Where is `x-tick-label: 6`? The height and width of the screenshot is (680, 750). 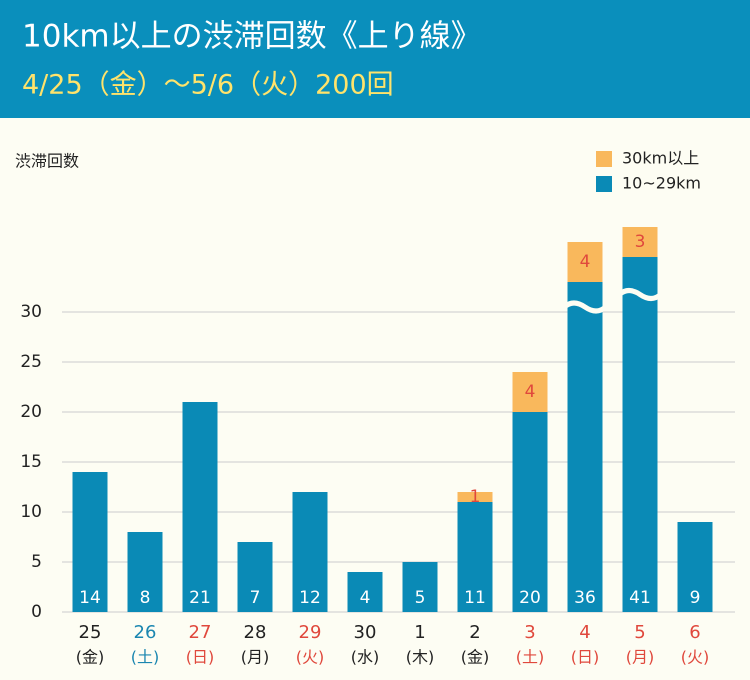 x-tick-label: 6 is located at coordinates (694, 632).